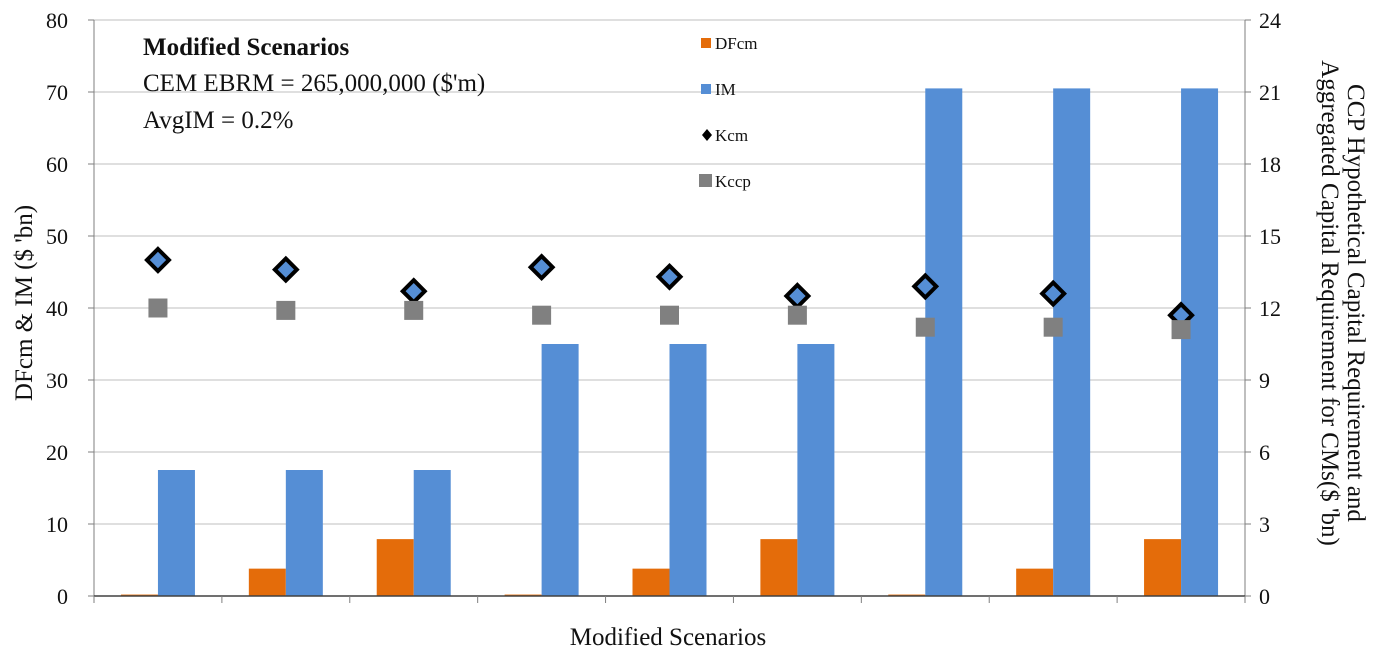  What do you see at coordinates (24, 303) in the screenshot?
I see `y-axis-title: DFcm & IM ($ 'bn)` at bounding box center [24, 303].